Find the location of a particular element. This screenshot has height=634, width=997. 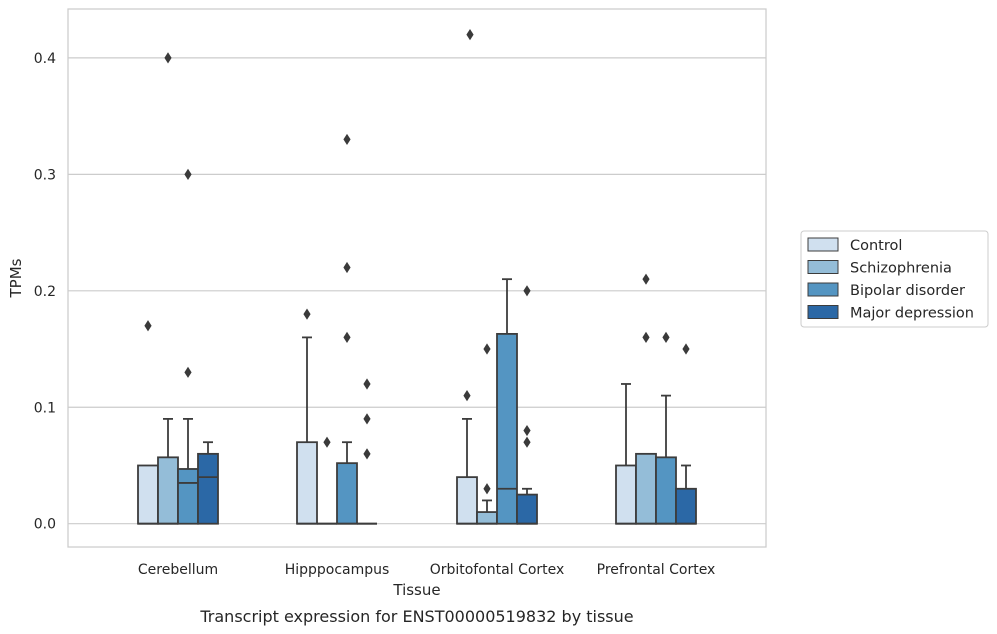

legend-label: Major depression is located at coordinates (912, 314).